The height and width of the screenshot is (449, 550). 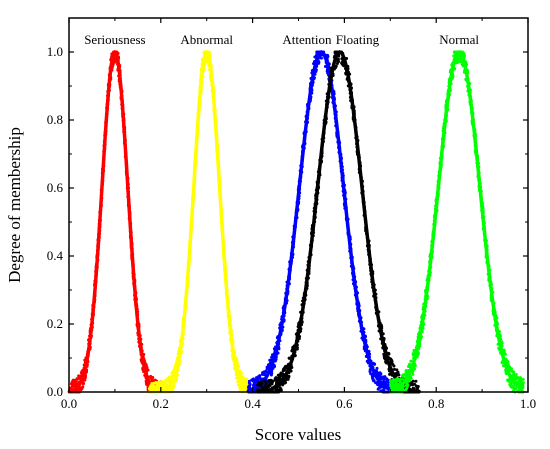 What do you see at coordinates (358, 39) in the screenshot?
I see `series-label-floating: Floating` at bounding box center [358, 39].